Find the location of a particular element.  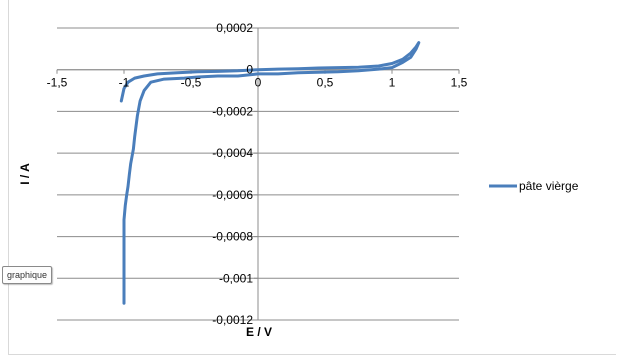

y-tick-label: -0,0008 is located at coordinates (232, 237).